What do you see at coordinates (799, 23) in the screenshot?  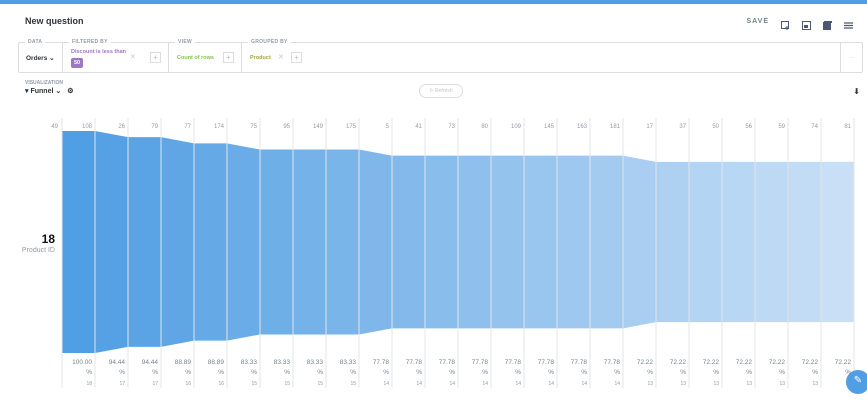 I see `header-actions: SAVE` at bounding box center [799, 23].